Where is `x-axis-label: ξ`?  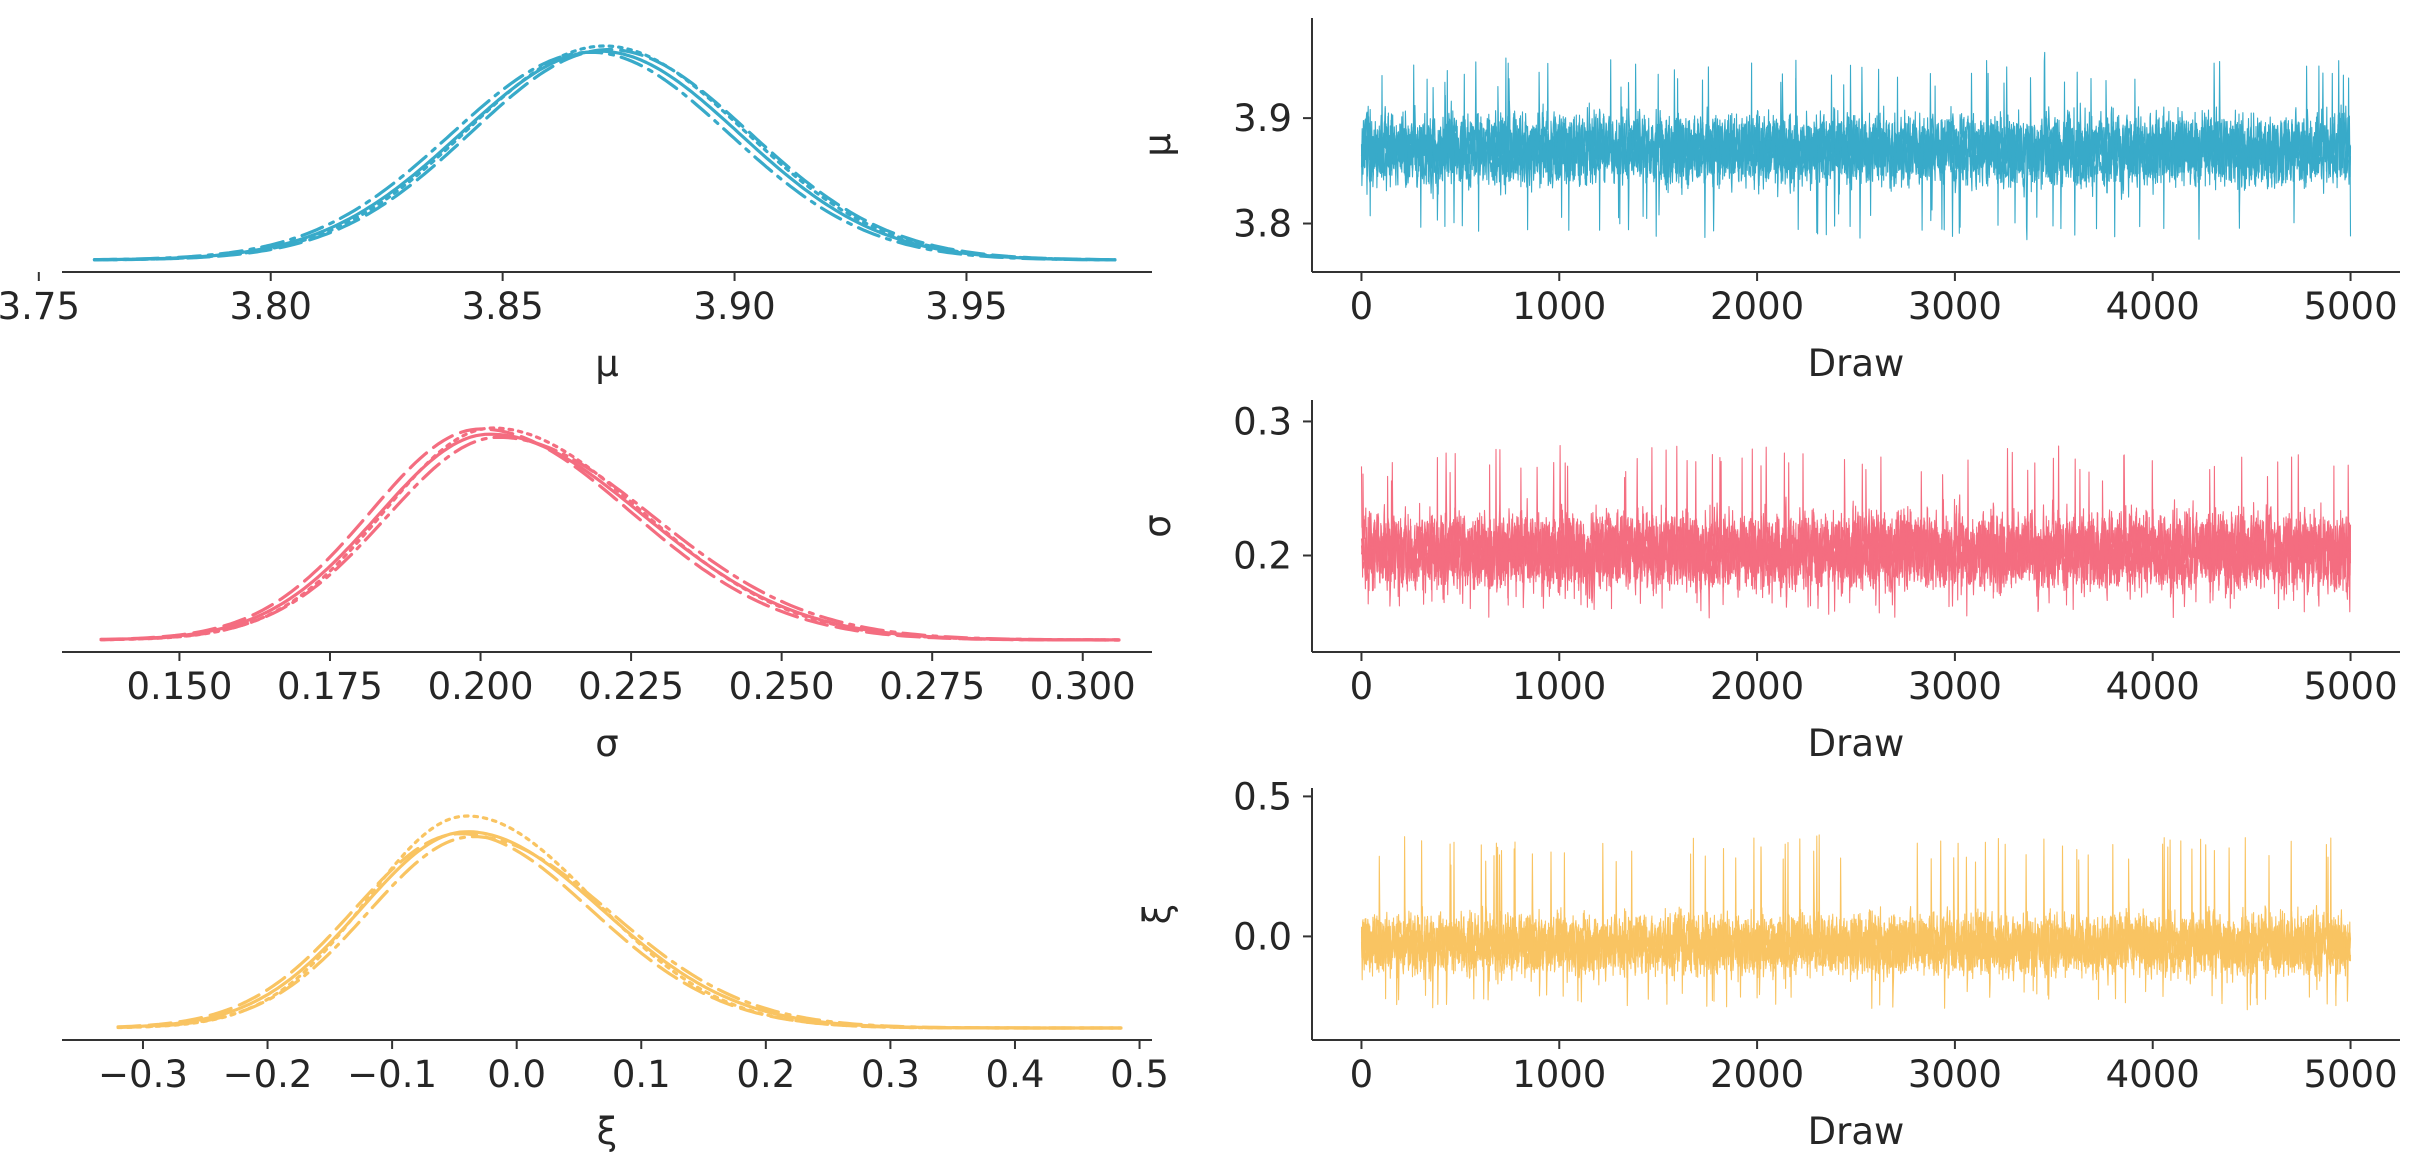
x-axis-label: ξ is located at coordinates (607, 1131).